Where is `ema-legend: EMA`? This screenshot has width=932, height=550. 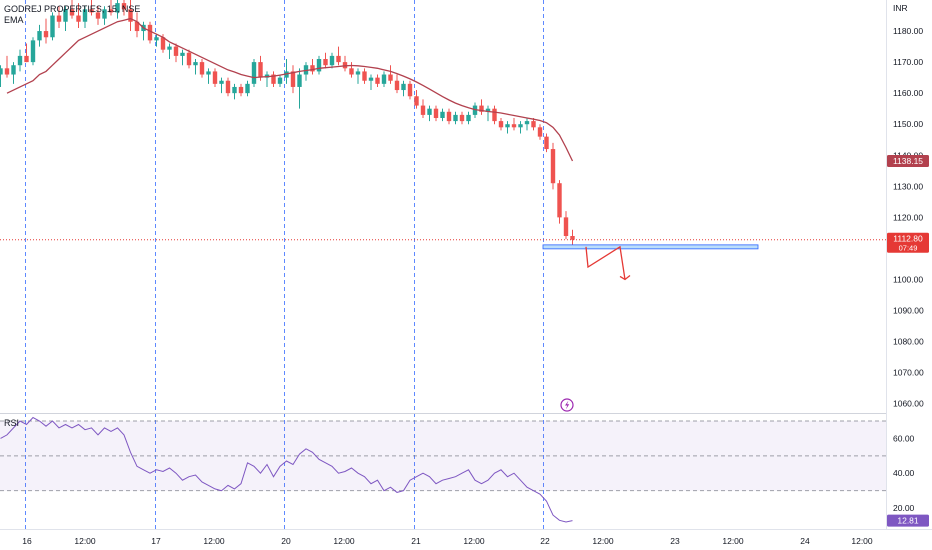
ema-legend: EMA is located at coordinates (14, 20).